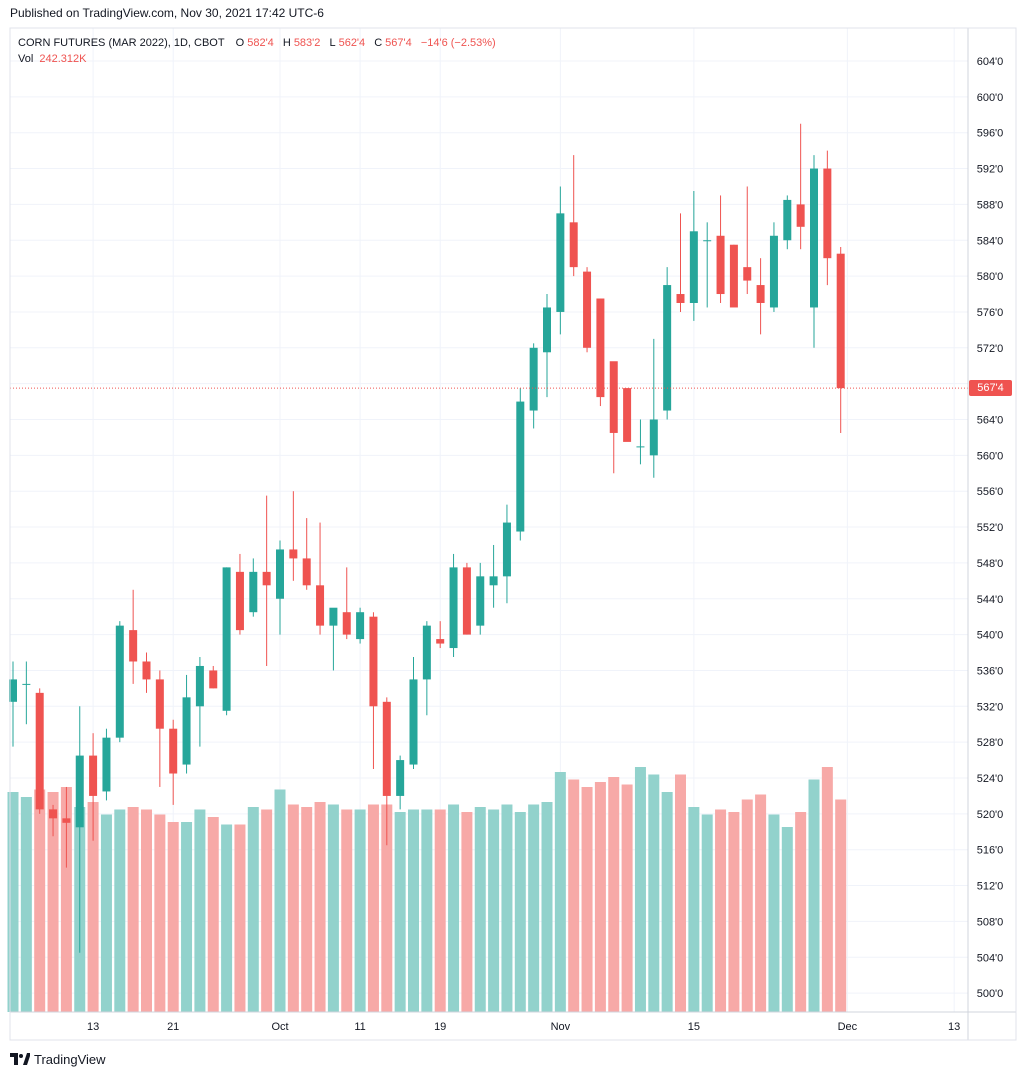  What do you see at coordinates (990, 277) in the screenshot?
I see `price-tick-label: 580'0` at bounding box center [990, 277].